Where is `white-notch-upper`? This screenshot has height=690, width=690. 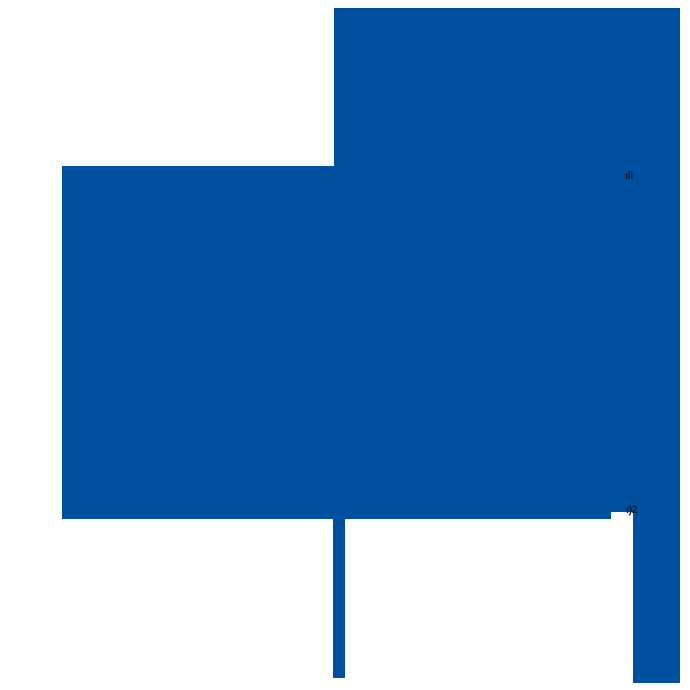 white-notch-upper is located at coordinates (622, 519).